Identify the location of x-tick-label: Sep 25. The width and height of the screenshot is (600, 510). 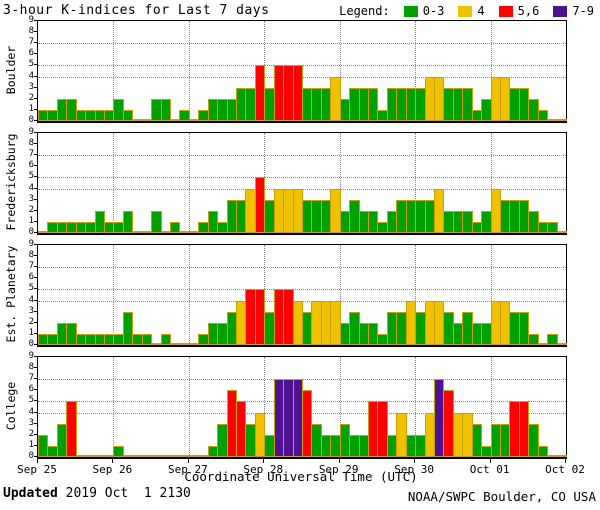
(37, 469).